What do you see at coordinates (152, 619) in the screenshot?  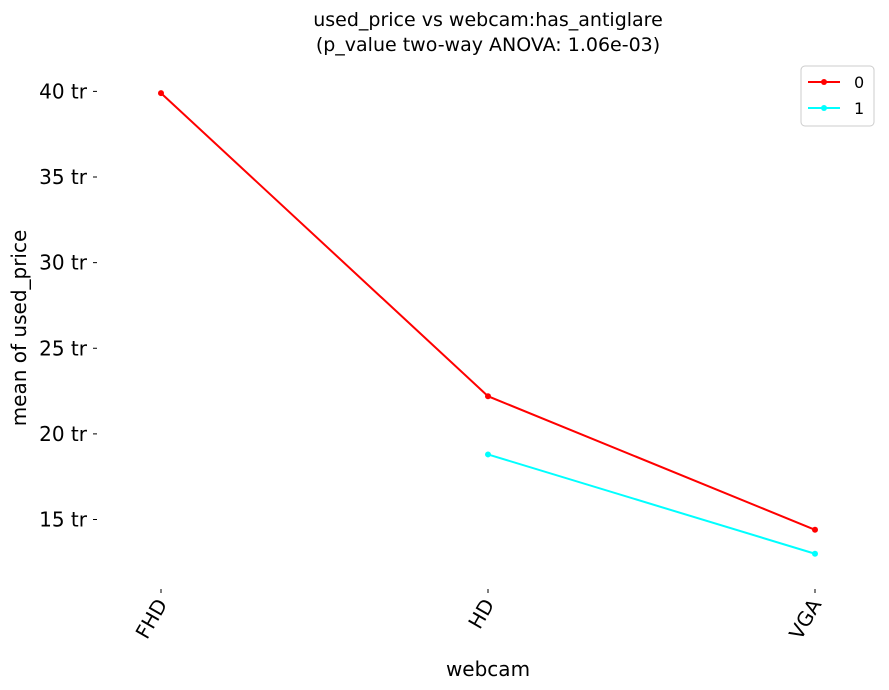 I see `x-tick-label: FHD` at bounding box center [152, 619].